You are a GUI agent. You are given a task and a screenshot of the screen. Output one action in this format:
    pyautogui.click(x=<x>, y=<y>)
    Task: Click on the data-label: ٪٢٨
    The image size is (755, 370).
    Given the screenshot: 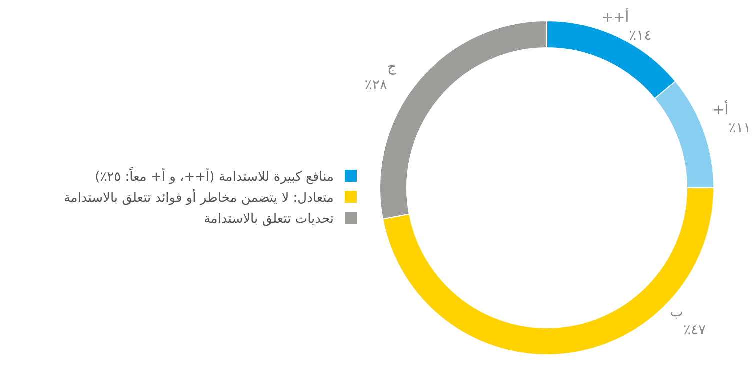 What is the action you would take?
    pyautogui.click(x=376, y=86)
    